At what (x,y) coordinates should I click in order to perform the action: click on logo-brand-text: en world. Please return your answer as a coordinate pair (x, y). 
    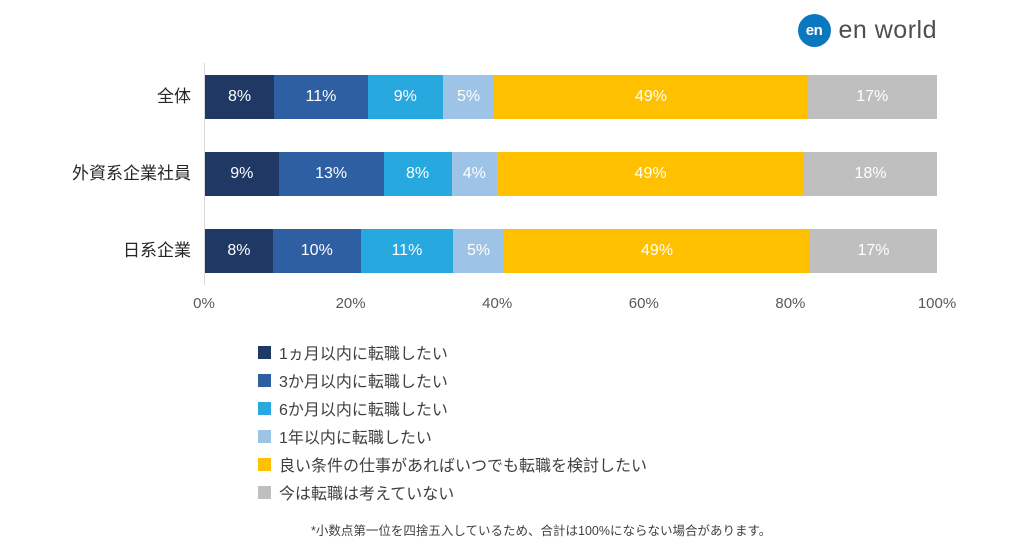
    Looking at the image, I should click on (887, 30).